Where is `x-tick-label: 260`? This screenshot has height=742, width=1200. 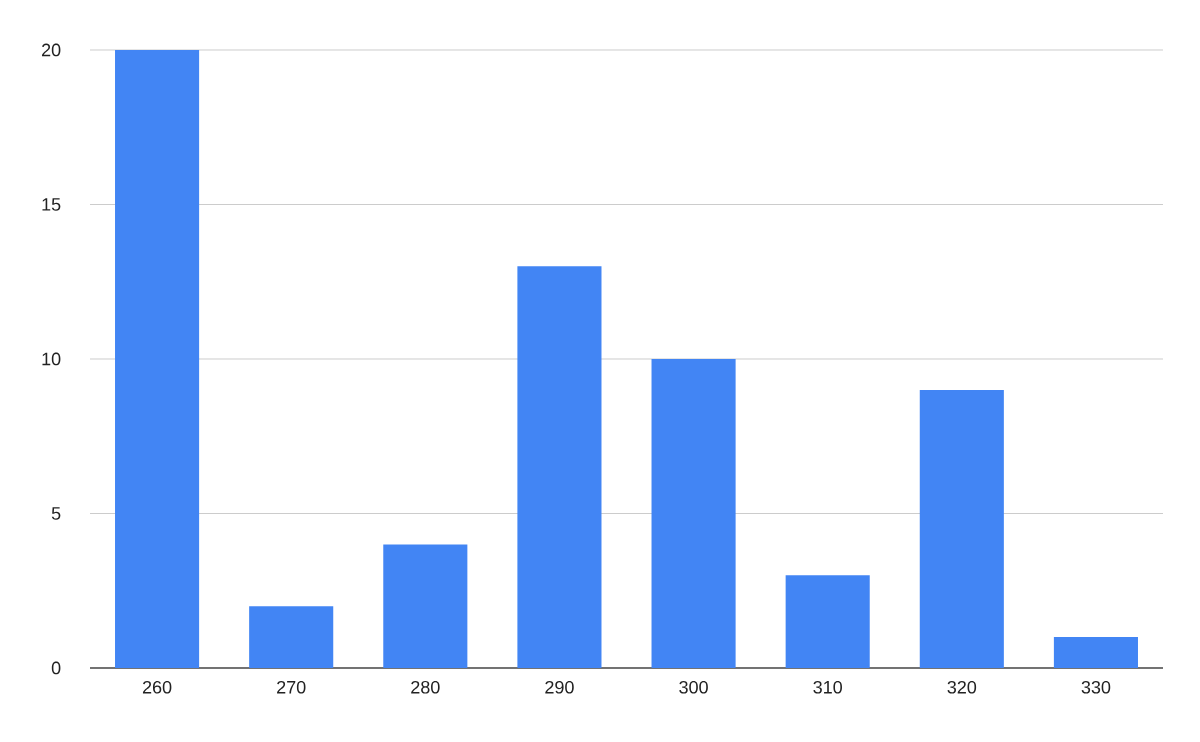
x-tick-label: 260 is located at coordinates (157, 687).